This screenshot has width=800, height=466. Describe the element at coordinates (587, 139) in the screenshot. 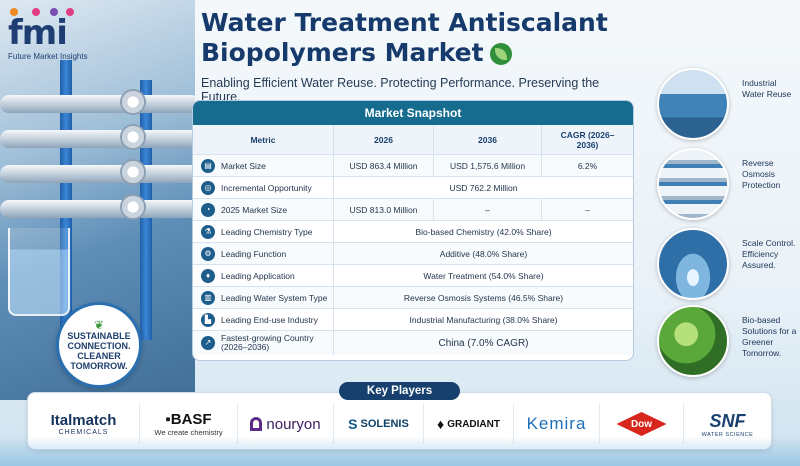

I see `column-header: CAGR (2026–2036)` at that location.